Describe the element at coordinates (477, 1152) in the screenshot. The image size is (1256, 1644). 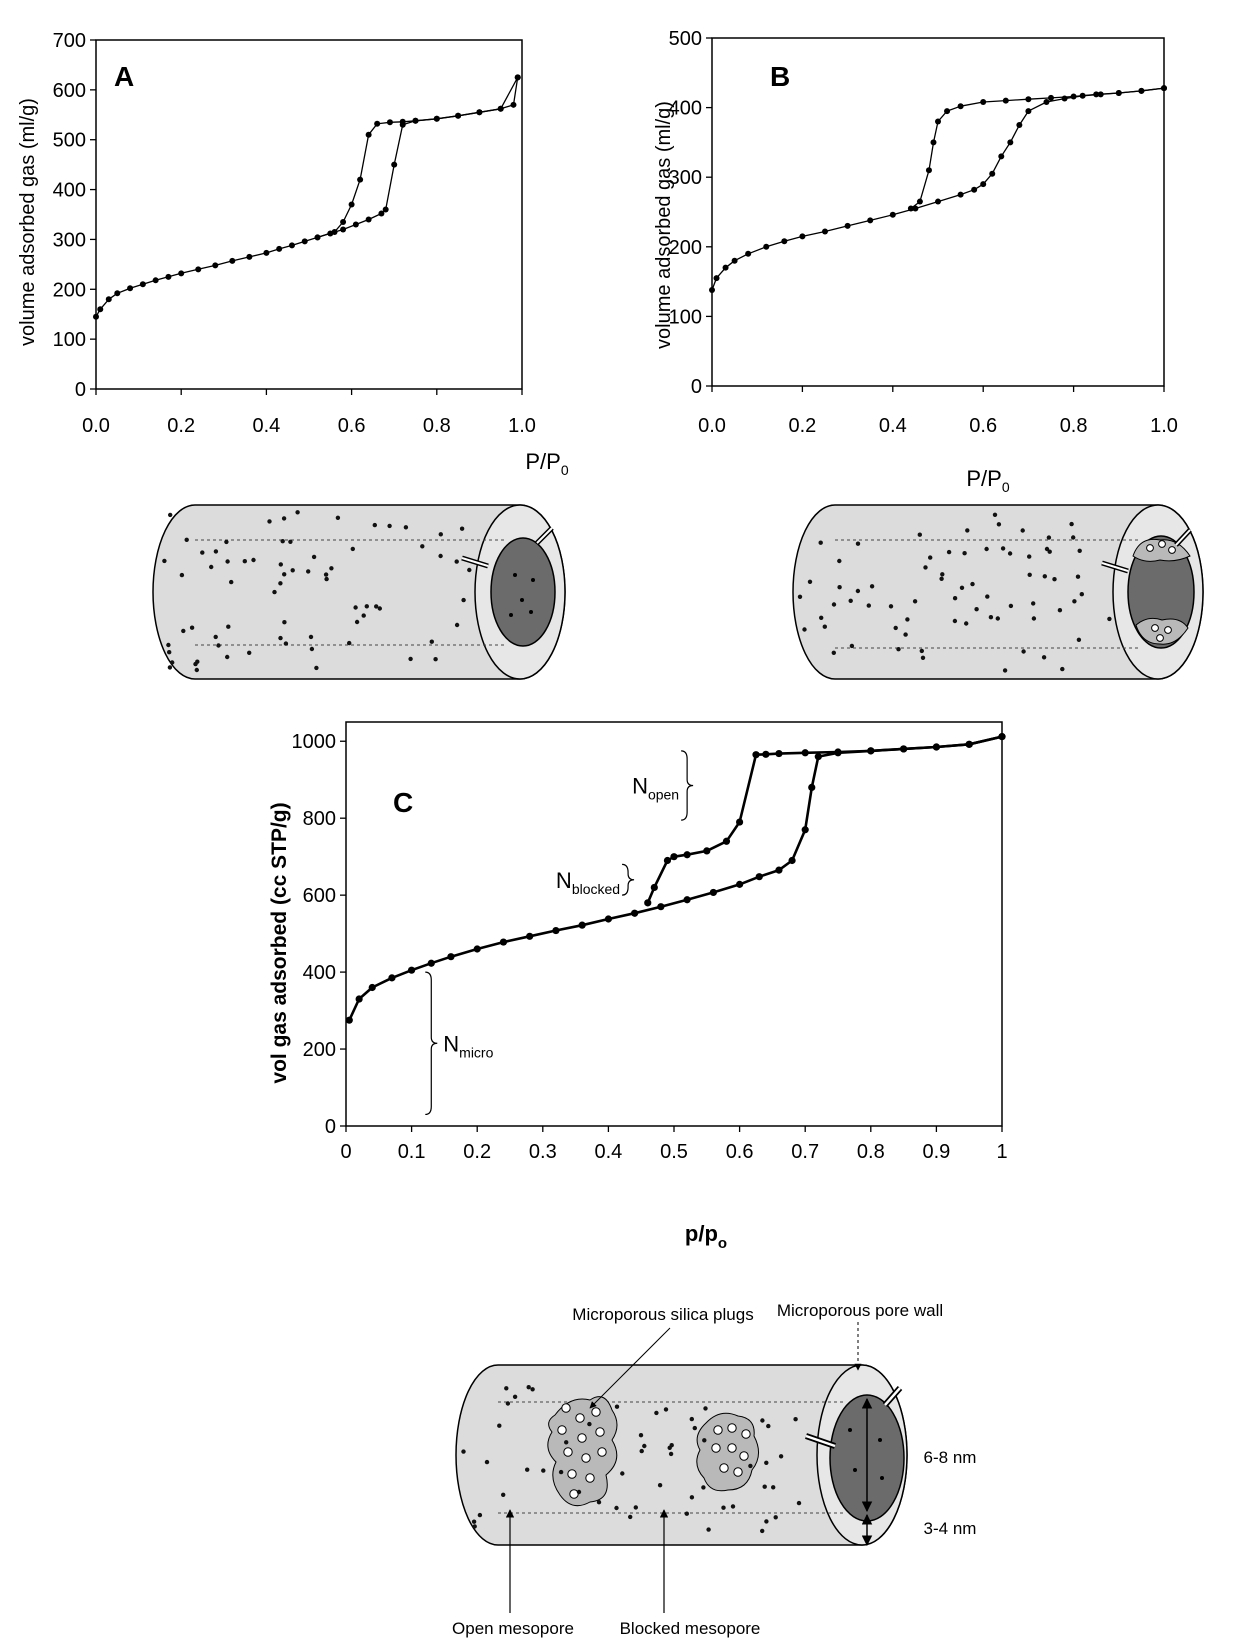
I see `x-tick-label: 0.2` at that location.